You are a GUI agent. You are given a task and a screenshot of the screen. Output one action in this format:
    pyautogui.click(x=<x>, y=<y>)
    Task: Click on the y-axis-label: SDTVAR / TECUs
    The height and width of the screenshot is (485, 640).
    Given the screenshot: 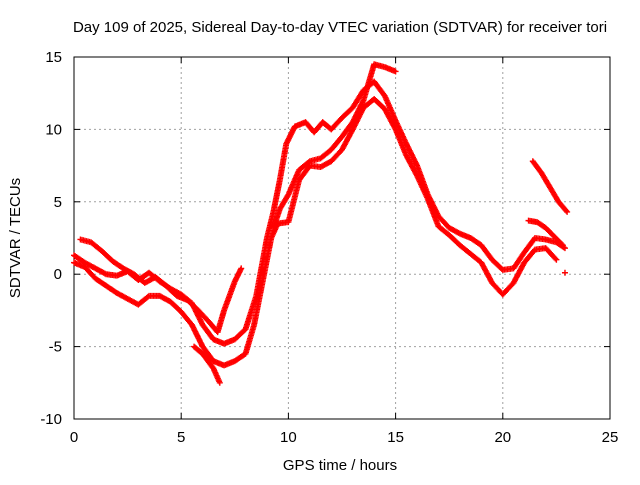 What is the action you would take?
    pyautogui.click(x=15, y=238)
    